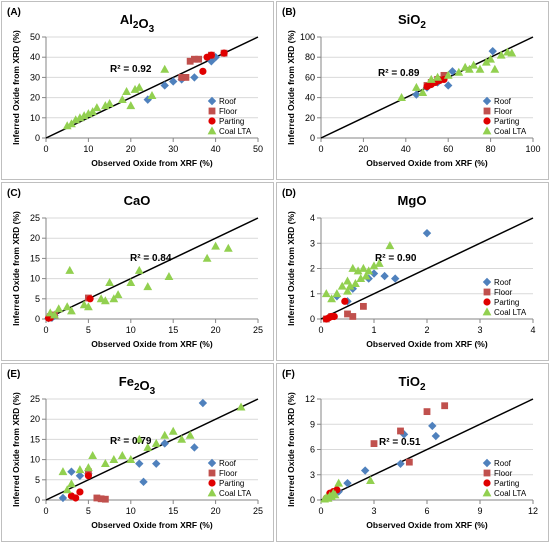 Image resolution: width=550 pixels, height=543 pixels. Describe the element at coordinates (35, 98) in the screenshot. I see `y-tick-label: 20` at that location.